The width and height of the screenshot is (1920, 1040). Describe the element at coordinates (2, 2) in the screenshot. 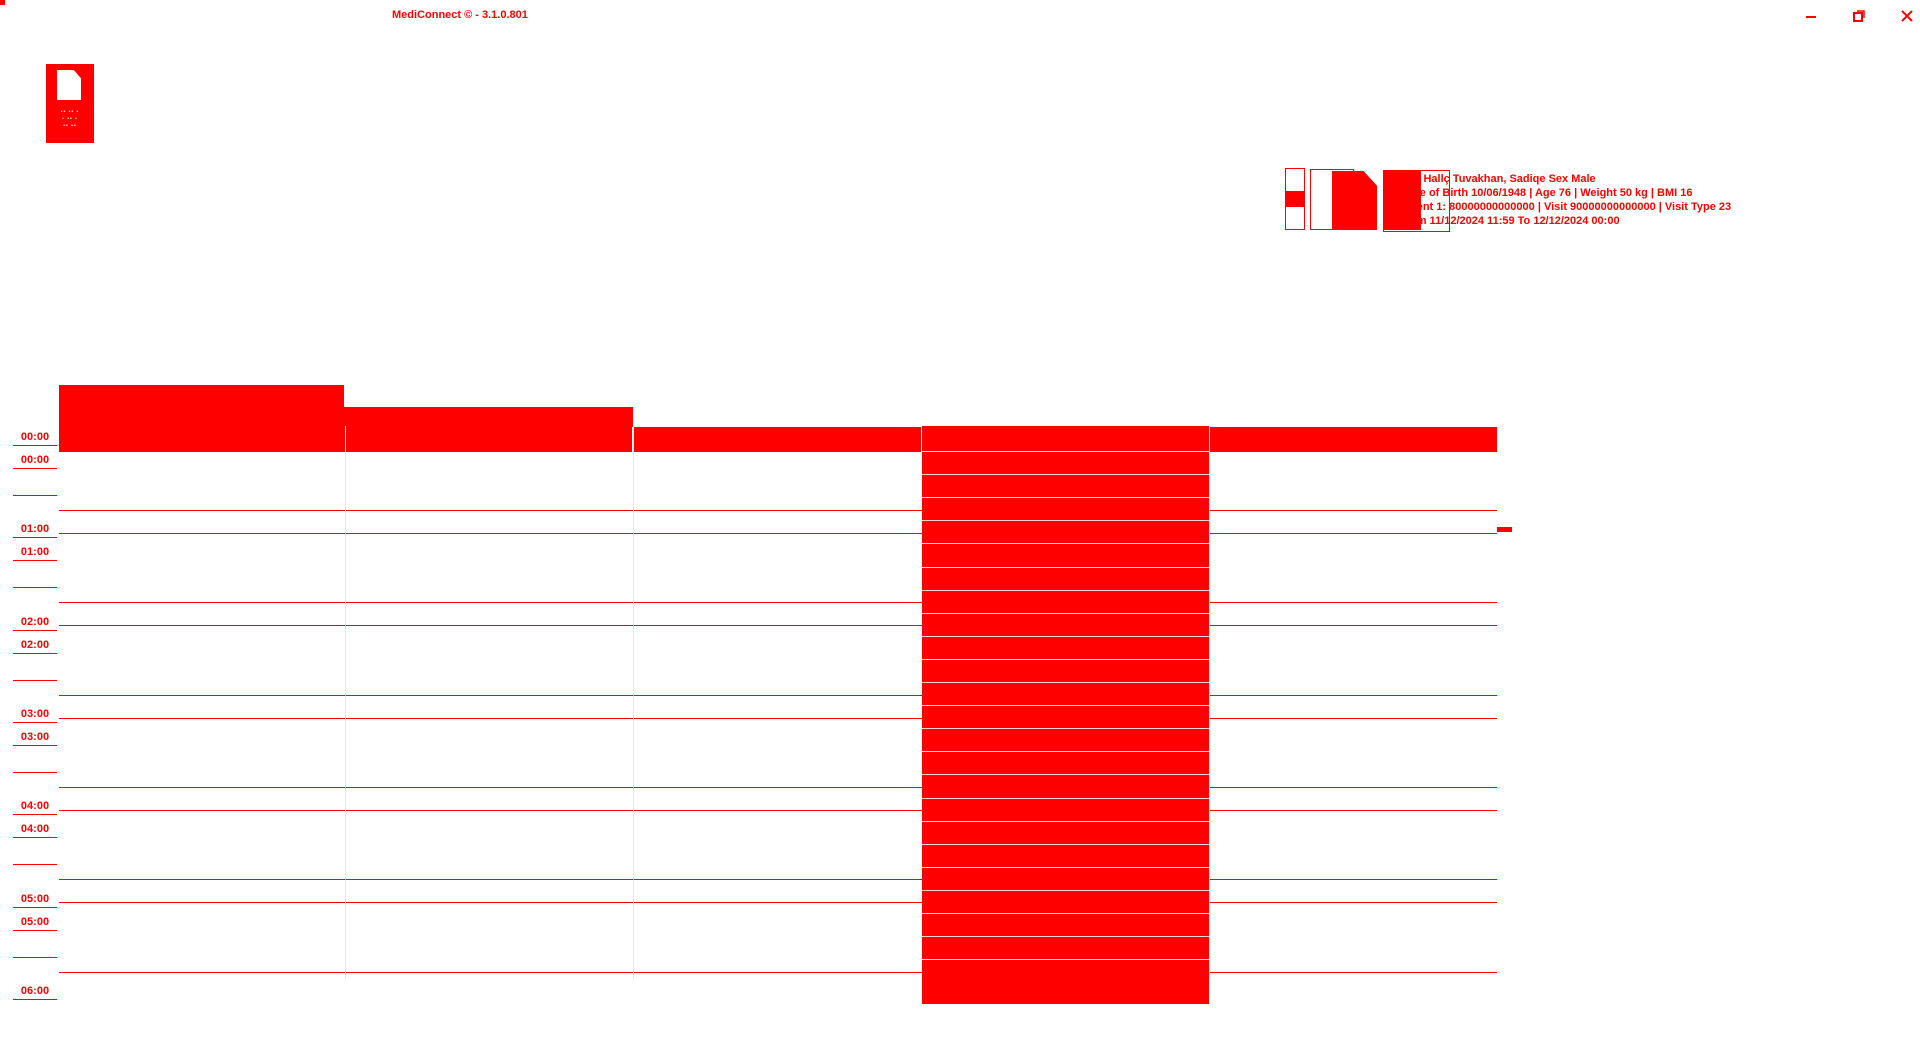

I see `window-corner-mark` at that location.